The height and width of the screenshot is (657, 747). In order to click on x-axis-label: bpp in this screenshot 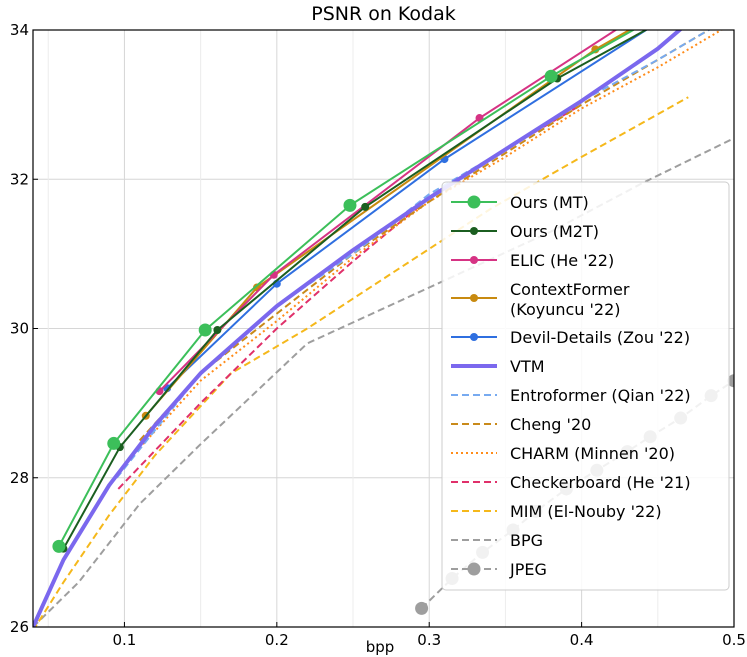, I will do `click(380, 647)`.